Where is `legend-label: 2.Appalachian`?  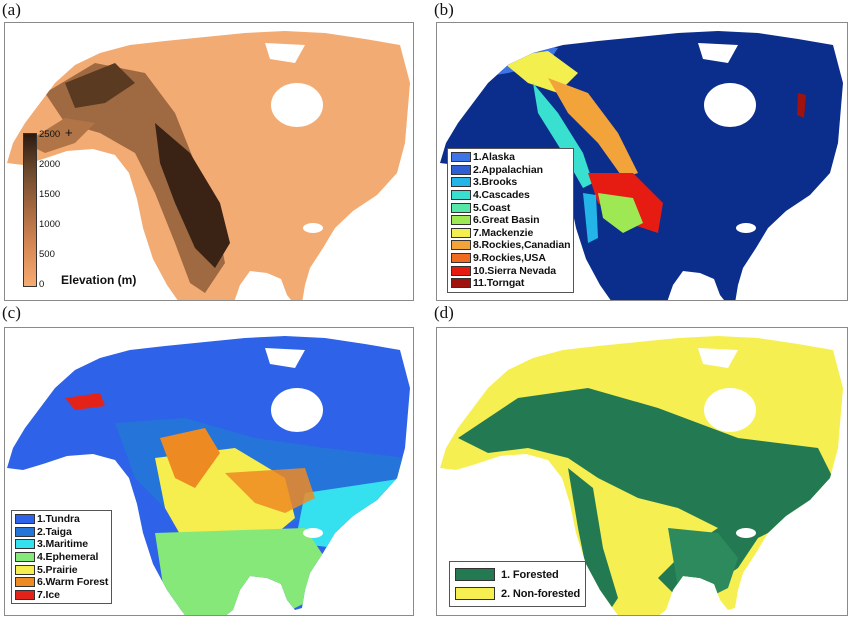 legend-label: 2.Appalachian is located at coordinates (508, 169).